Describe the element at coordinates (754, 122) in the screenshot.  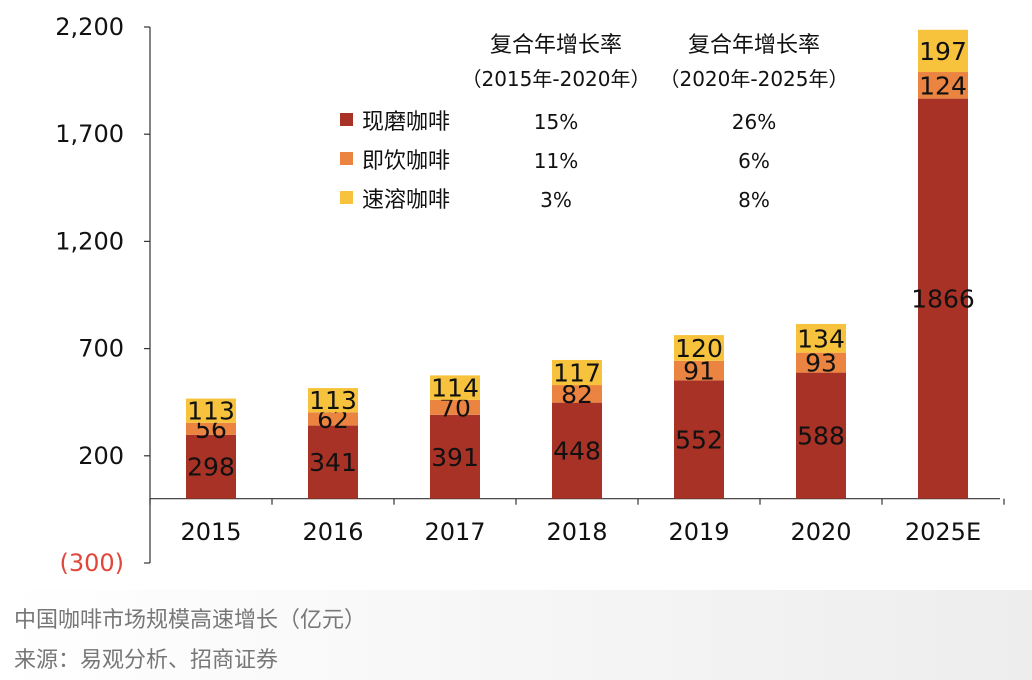
I see `growth-rate-value: 26%` at that location.